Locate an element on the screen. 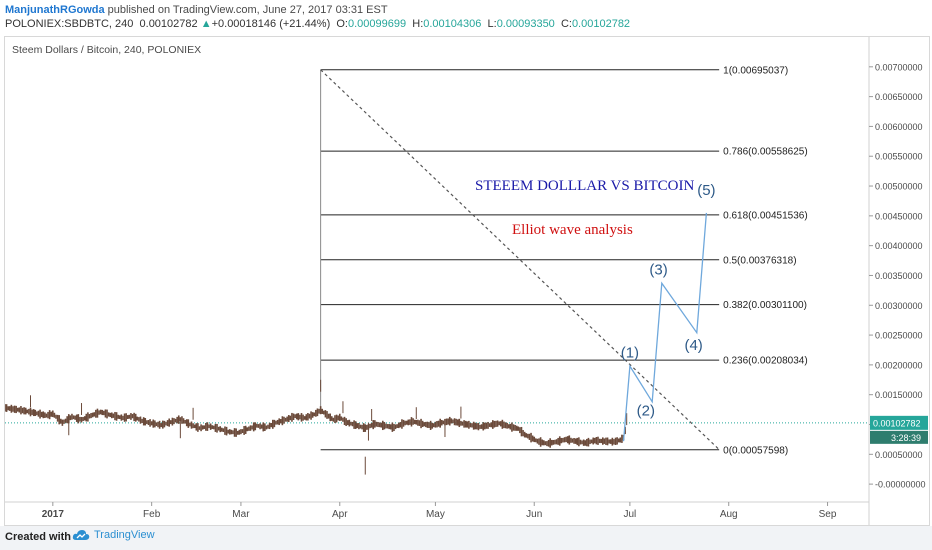 The height and width of the screenshot is (550, 932). high-label: H: is located at coordinates (418, 24).